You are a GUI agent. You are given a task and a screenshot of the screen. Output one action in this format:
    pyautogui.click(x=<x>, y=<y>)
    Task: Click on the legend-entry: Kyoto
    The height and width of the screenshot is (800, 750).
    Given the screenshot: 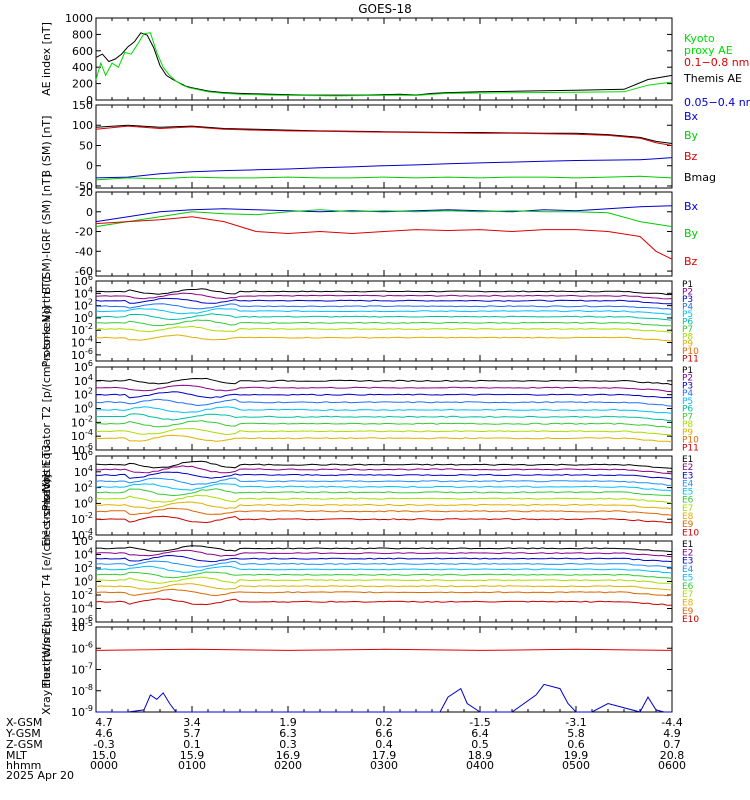 What is the action you would take?
    pyautogui.click(x=699, y=38)
    